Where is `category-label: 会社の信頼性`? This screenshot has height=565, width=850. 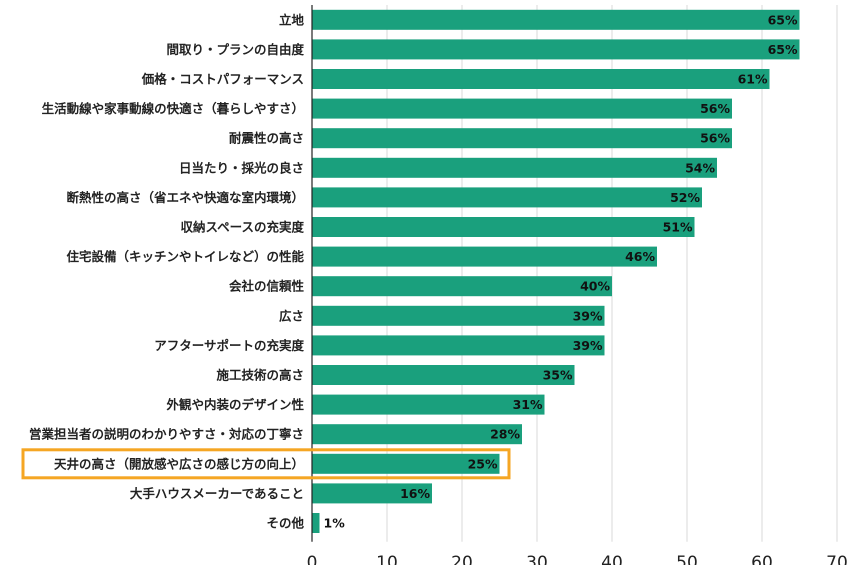 category-label: 会社の信頼性 is located at coordinates (267, 286).